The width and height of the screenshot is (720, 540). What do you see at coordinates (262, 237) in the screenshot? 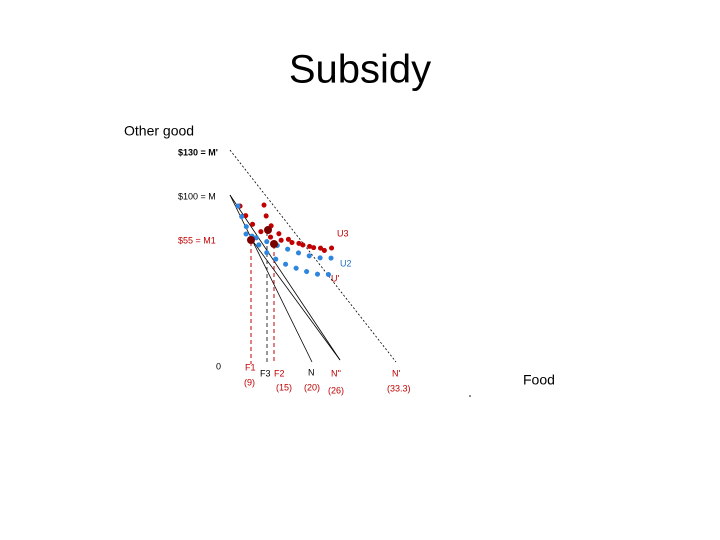
I see `optimum-points` at bounding box center [262, 237].